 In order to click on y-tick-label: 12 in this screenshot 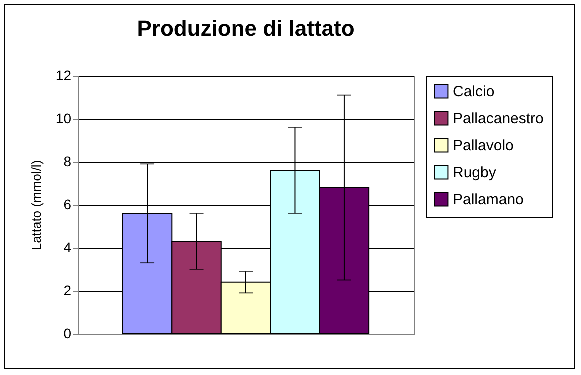, I will do `click(64, 76)`.